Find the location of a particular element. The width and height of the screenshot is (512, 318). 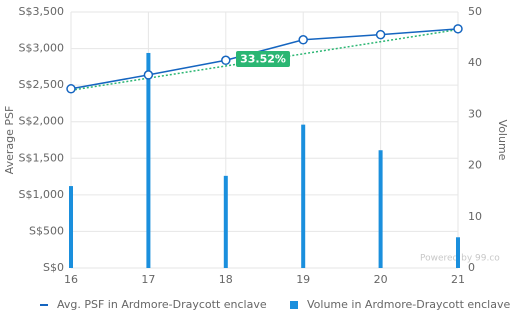

x-tick-label: 21 is located at coordinates (458, 279).